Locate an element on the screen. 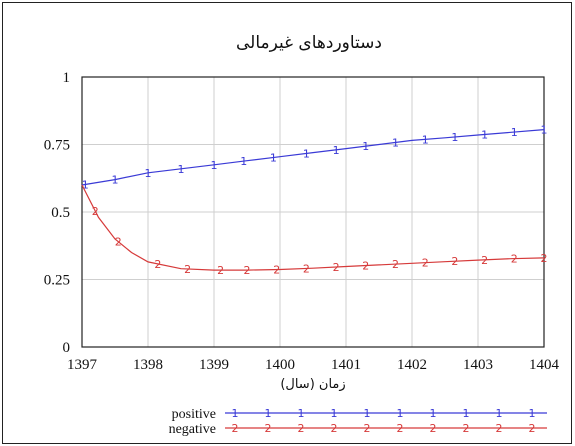 This screenshot has width=575, height=446. data-point-positive-14: 1 is located at coordinates (514, 132).